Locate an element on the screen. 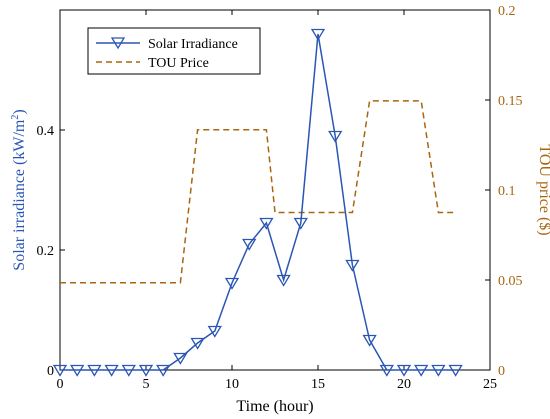  left-y-tick-label: 0 is located at coordinates (50, 371).